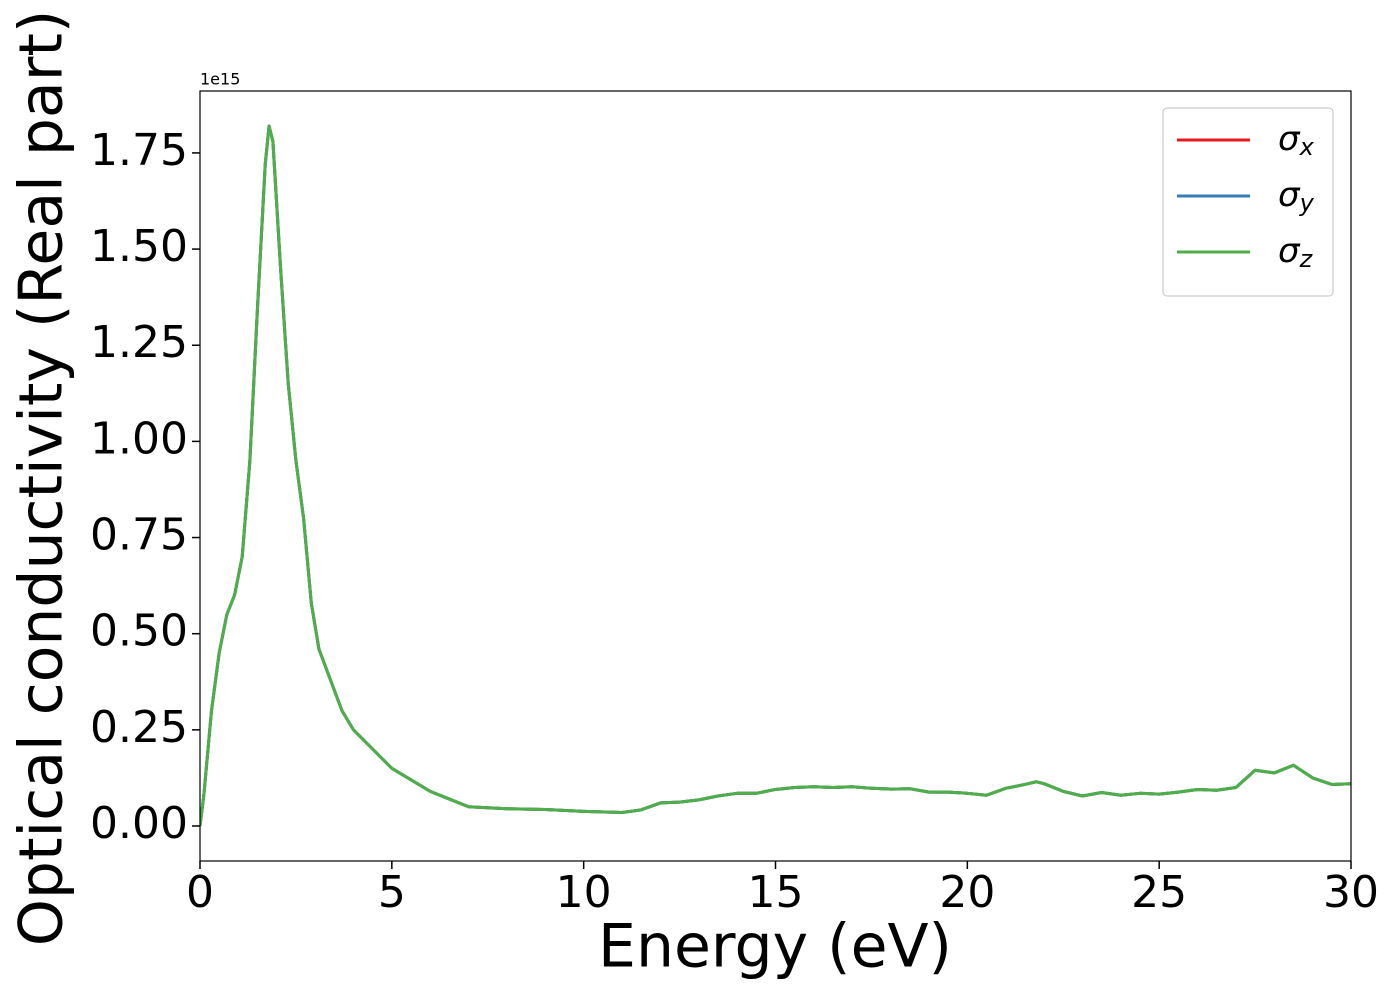 Image resolution: width=1400 pixels, height=1000 pixels. What do you see at coordinates (139, 535) in the screenshot?
I see `y-tick-label: 0.75` at bounding box center [139, 535].